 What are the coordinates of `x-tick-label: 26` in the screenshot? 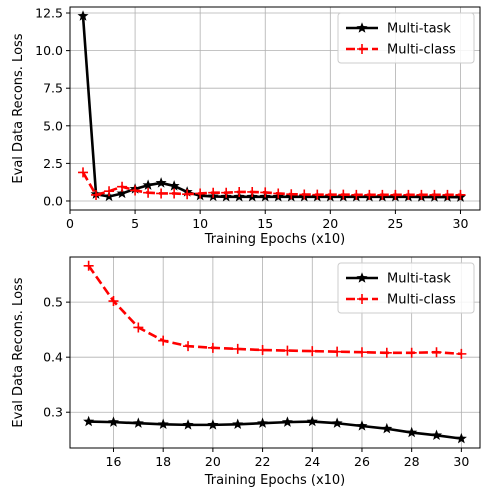 It's located at (362, 461).